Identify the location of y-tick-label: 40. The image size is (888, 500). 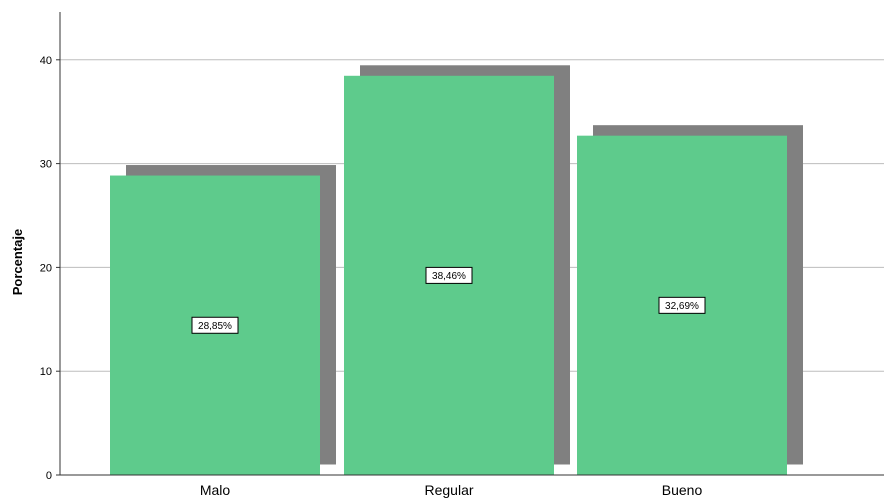
(46, 61).